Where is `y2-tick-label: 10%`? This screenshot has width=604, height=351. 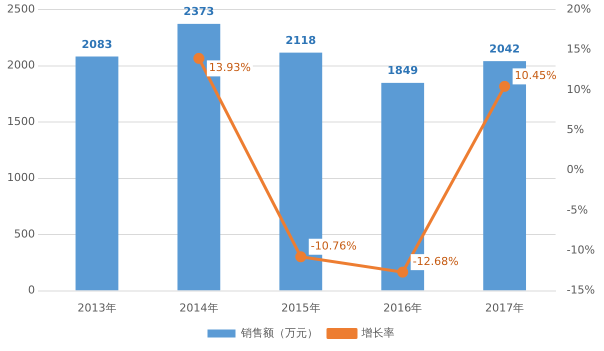
y2-tick-label: 10% is located at coordinates (579, 89).